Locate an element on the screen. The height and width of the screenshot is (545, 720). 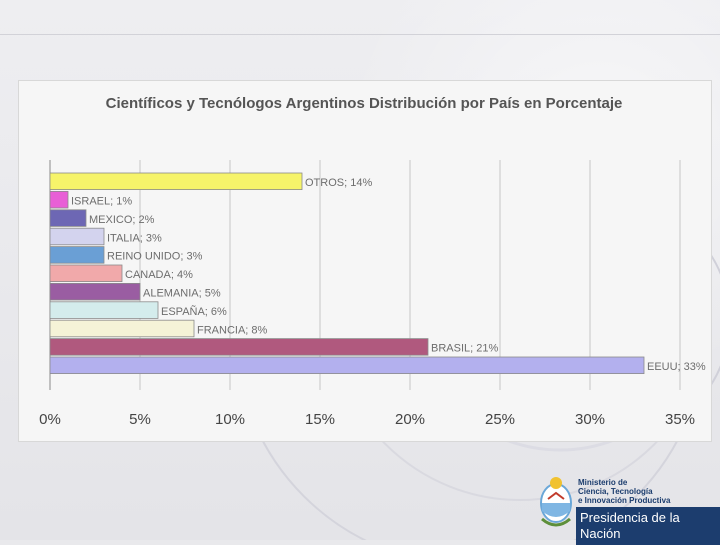
x-tick-label: 25% is located at coordinates (500, 419).